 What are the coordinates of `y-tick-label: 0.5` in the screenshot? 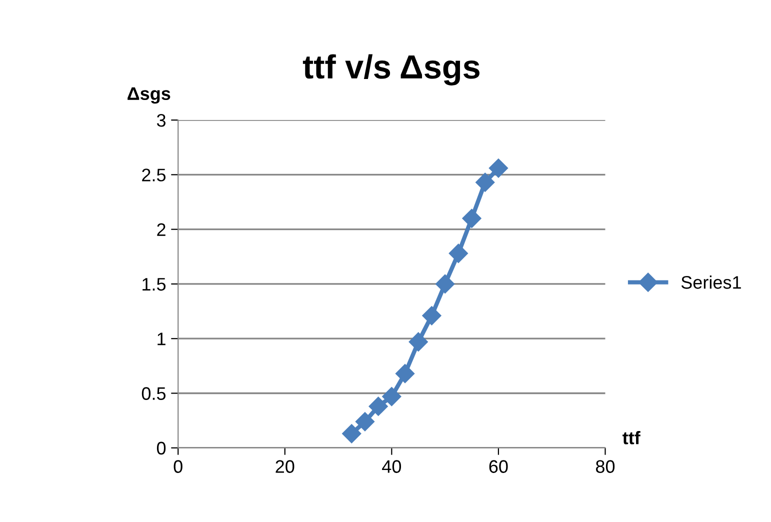 It's located at (154, 393).